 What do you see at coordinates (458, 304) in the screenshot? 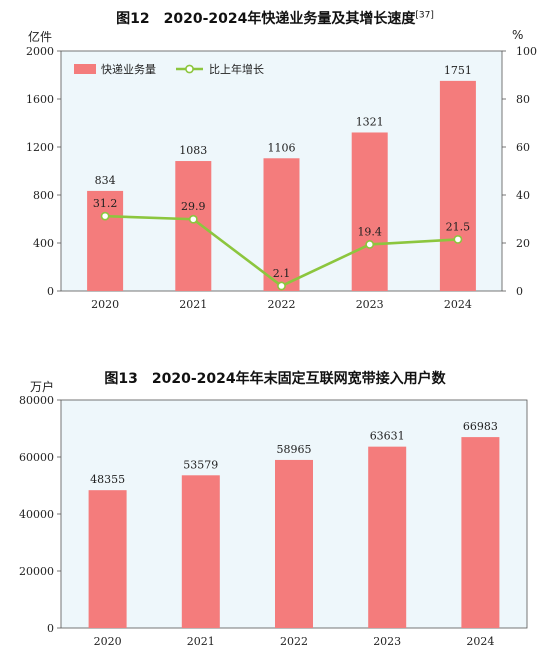
I see `chart12-x-tick-label: 2024` at bounding box center [458, 304].